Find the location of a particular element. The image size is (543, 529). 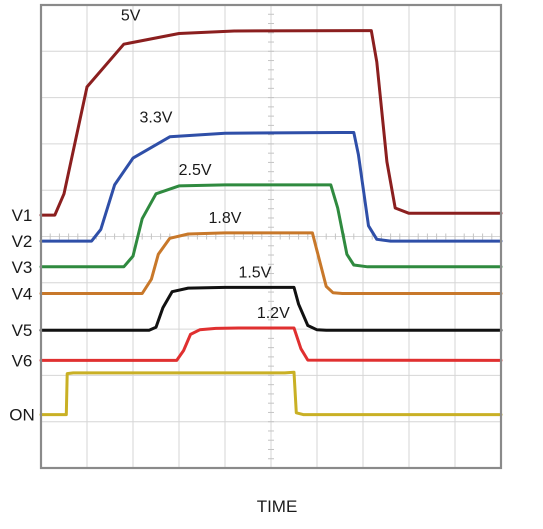

trace-label-v5: V5 is located at coordinates (22, 330).